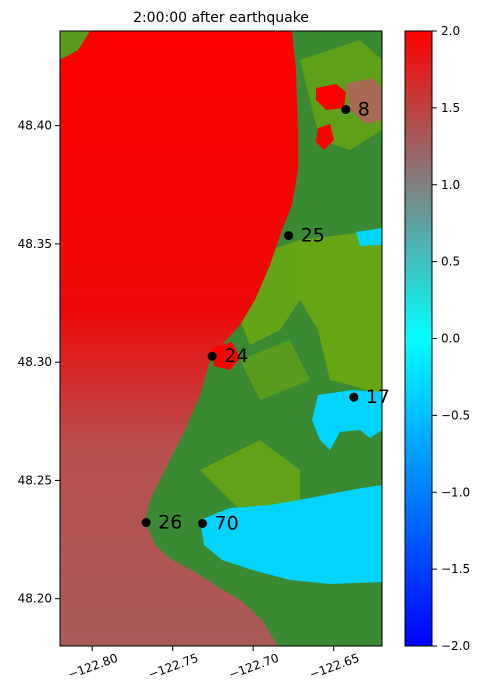  I want to click on colorbar-tick-label: 1.5, so click(450, 108).